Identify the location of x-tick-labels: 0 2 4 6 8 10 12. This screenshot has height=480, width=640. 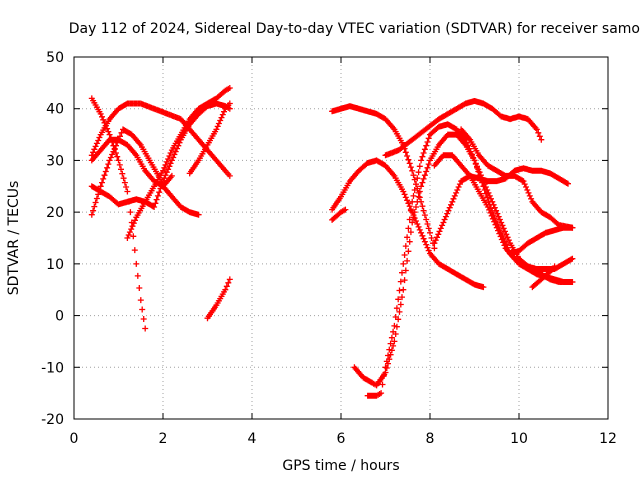
(343, 439).